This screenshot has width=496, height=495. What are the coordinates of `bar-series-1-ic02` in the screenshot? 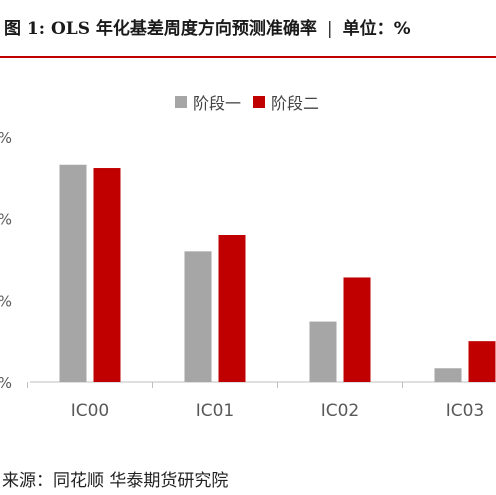 It's located at (323, 351).